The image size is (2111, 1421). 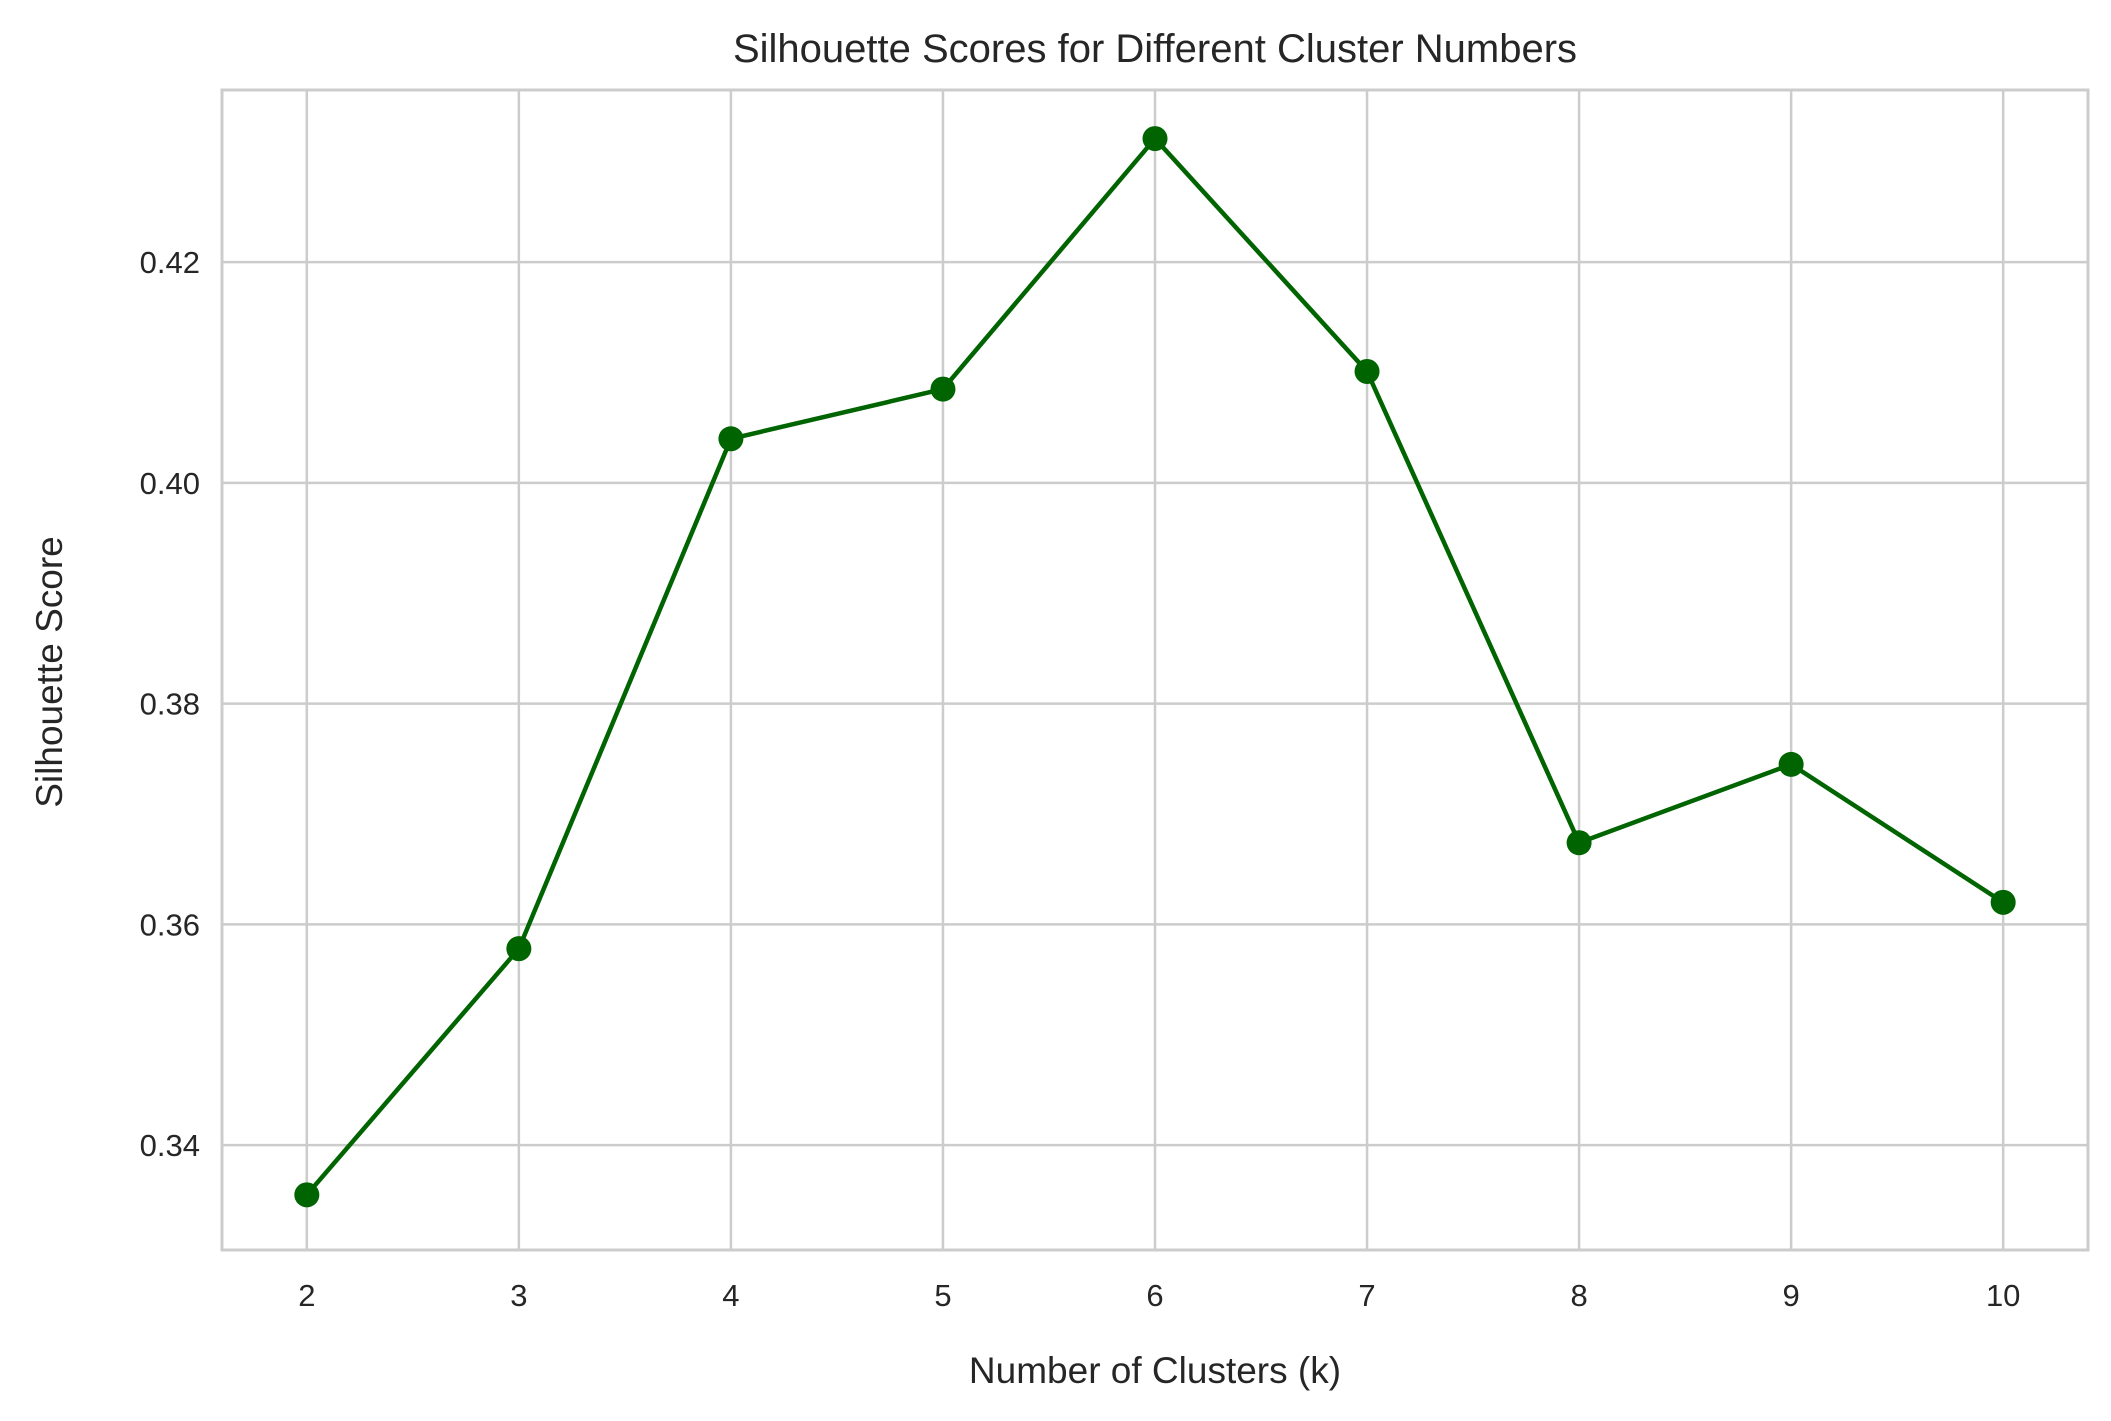 What do you see at coordinates (170, 924) in the screenshot?
I see `y-tick-label: 0.36` at bounding box center [170, 924].